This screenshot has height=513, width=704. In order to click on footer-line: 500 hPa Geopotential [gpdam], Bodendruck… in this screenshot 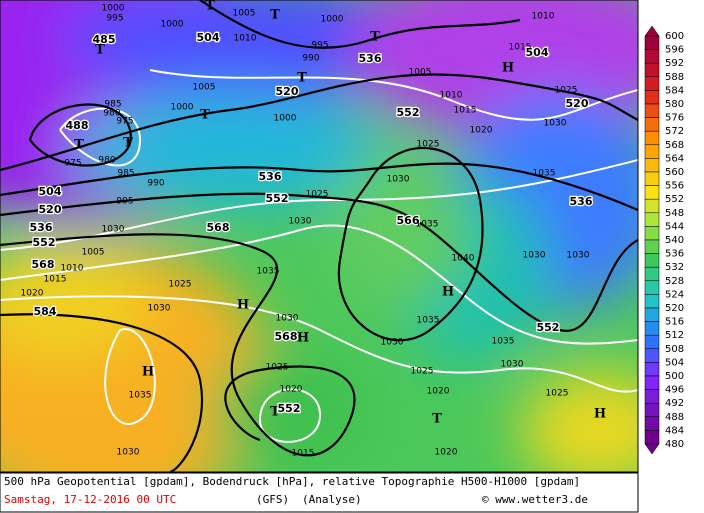, I will do `click(292, 481)`.